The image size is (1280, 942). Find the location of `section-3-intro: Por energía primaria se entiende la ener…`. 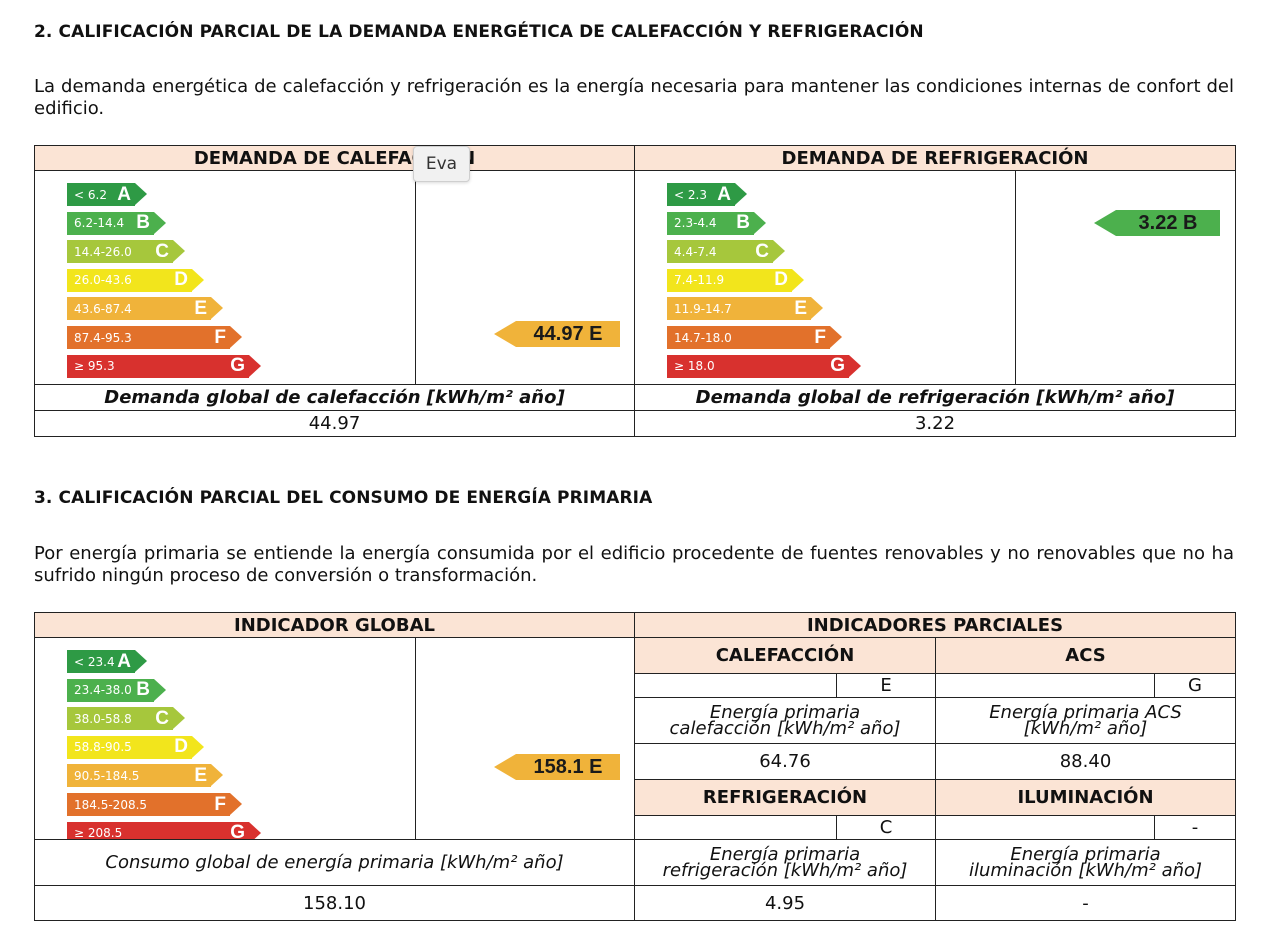

section-3-intro: Por energía primaria se entiende la ener… is located at coordinates (634, 564).